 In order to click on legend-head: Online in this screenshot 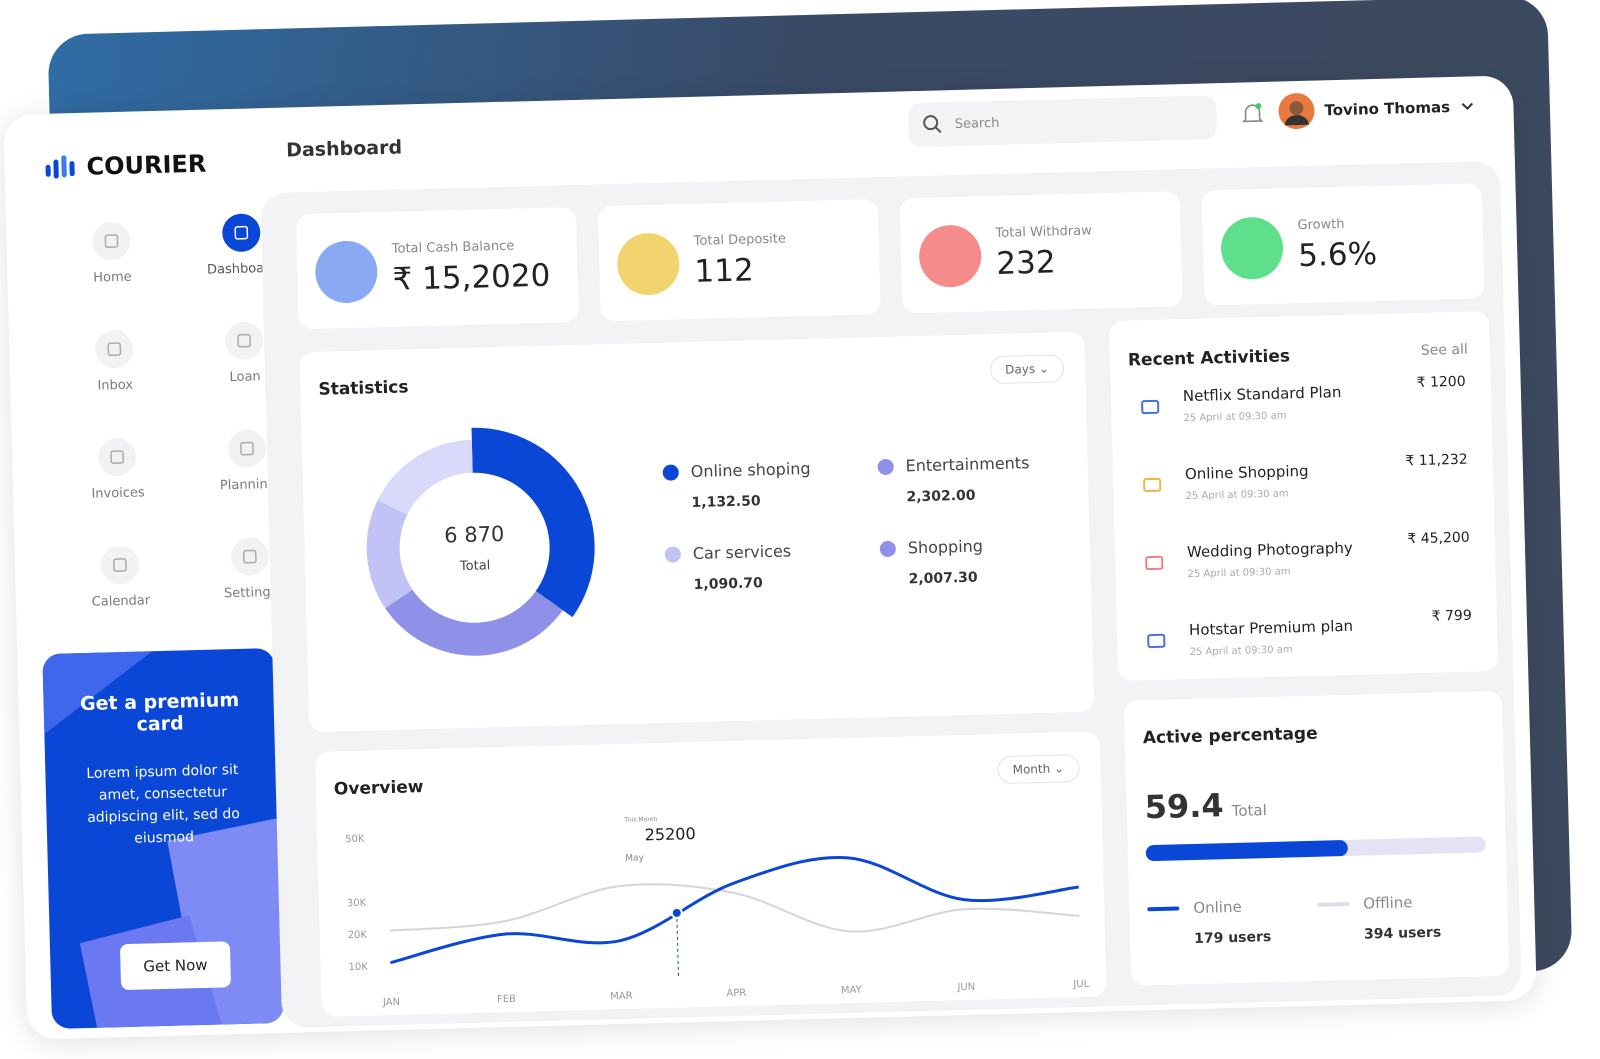, I will do `click(1209, 907)`.